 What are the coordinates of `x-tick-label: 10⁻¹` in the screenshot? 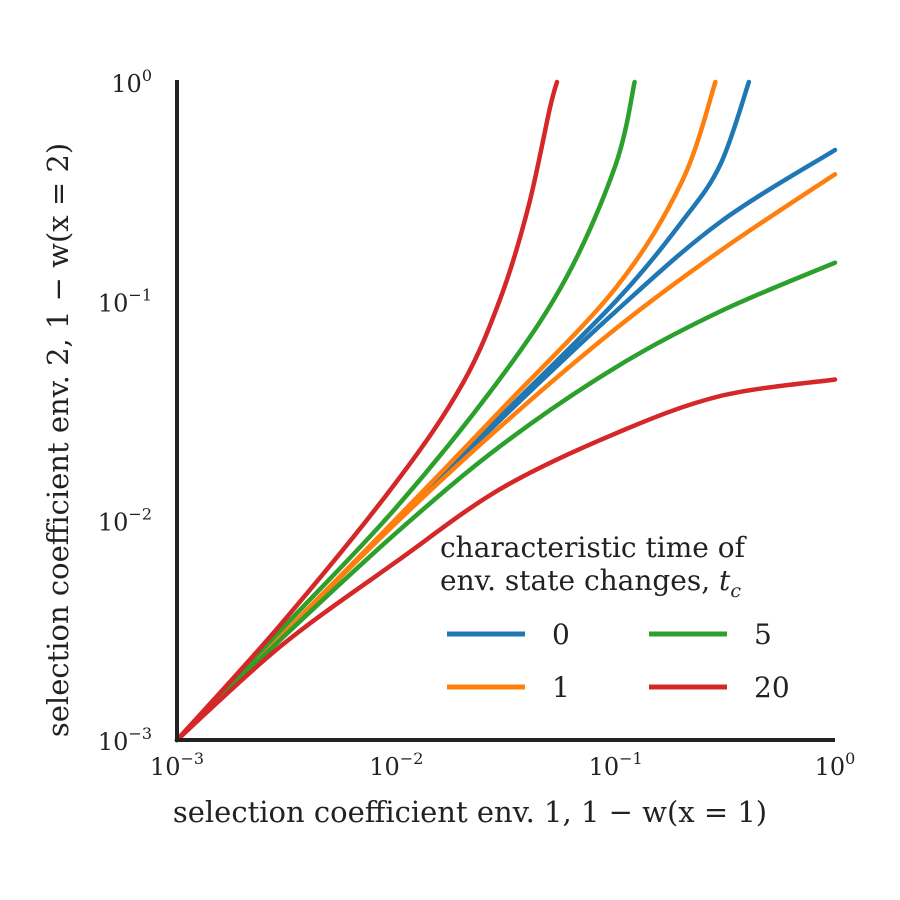 It's located at (616, 765).